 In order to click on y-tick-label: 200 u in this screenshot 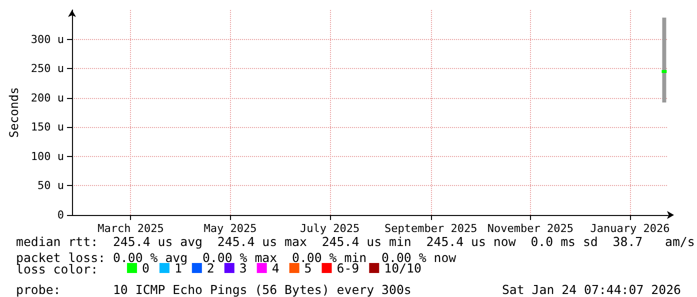, I will do `click(47, 97)`.